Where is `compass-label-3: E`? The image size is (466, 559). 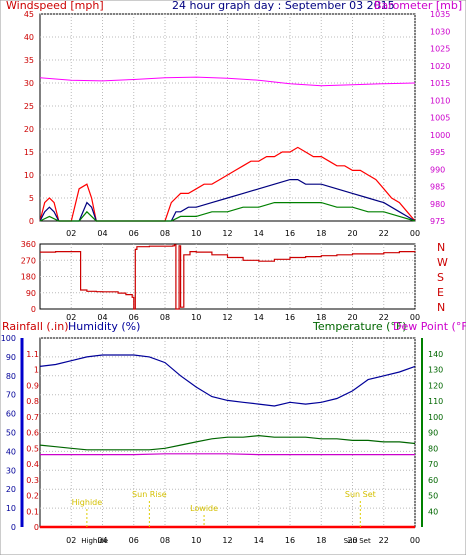
compass-label-3: E is located at coordinates (440, 292).